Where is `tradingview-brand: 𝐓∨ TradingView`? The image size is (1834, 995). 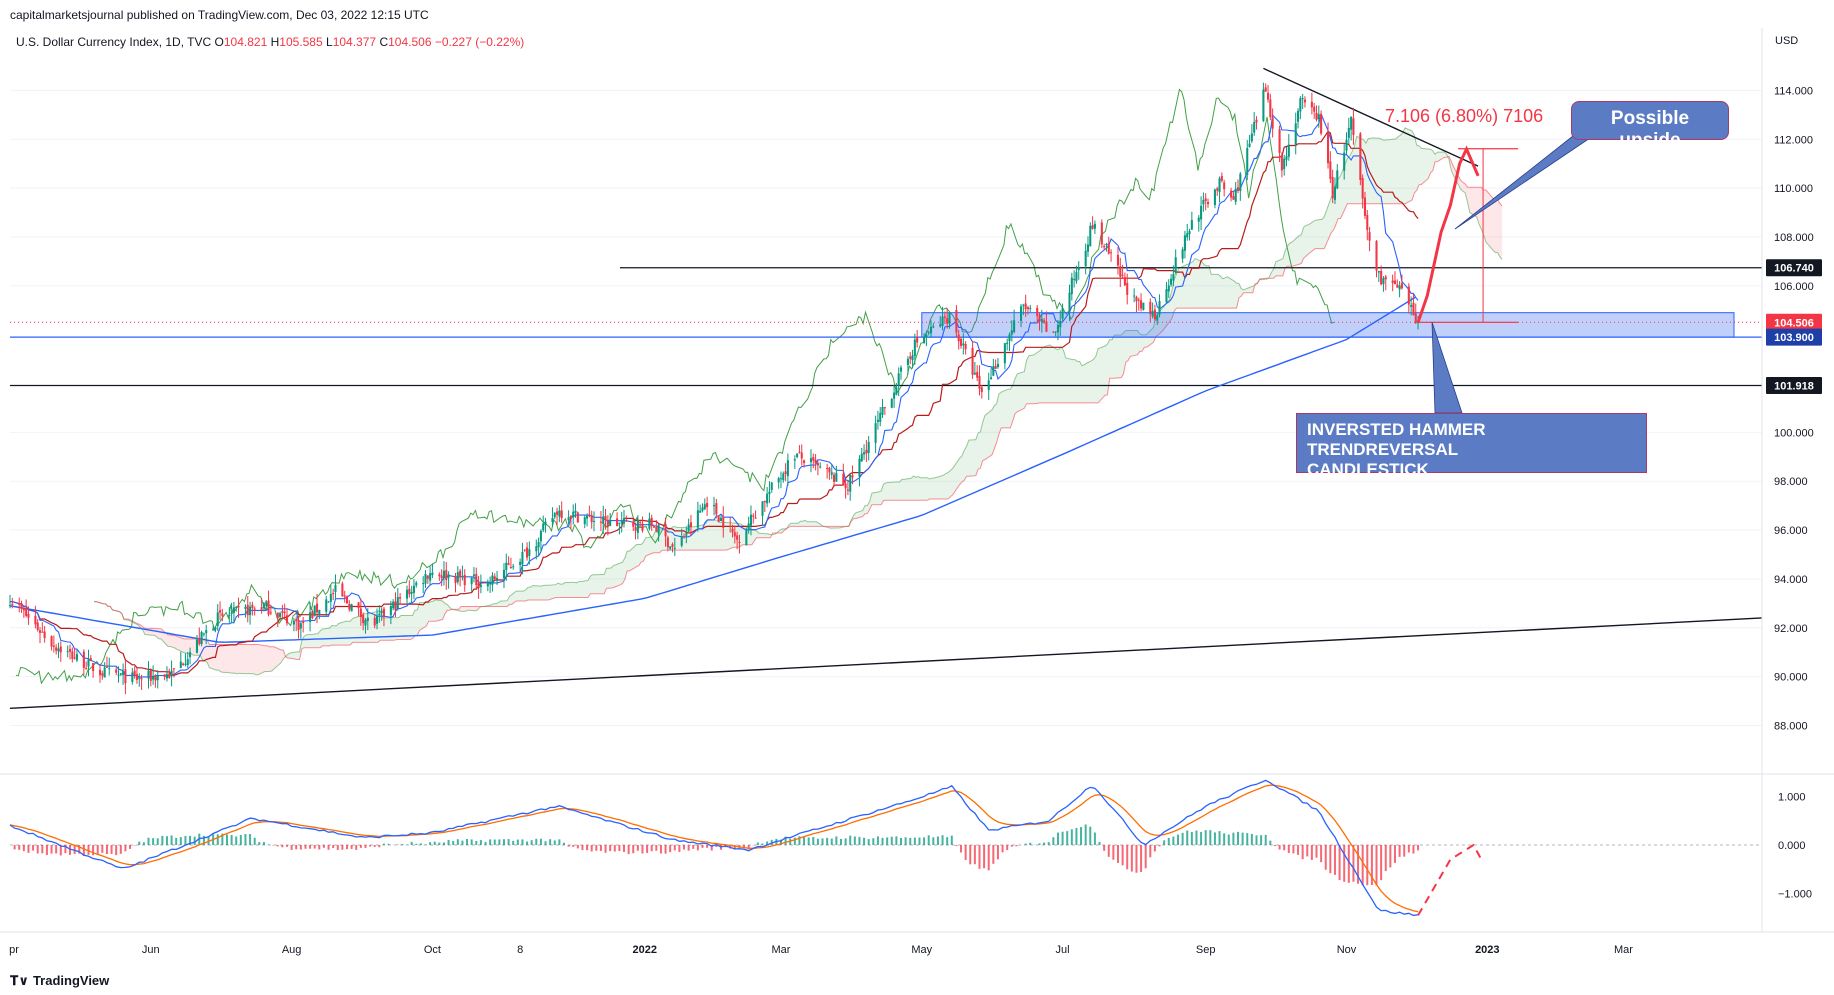 tradingview-brand: 𝐓∨ TradingView is located at coordinates (59, 981).